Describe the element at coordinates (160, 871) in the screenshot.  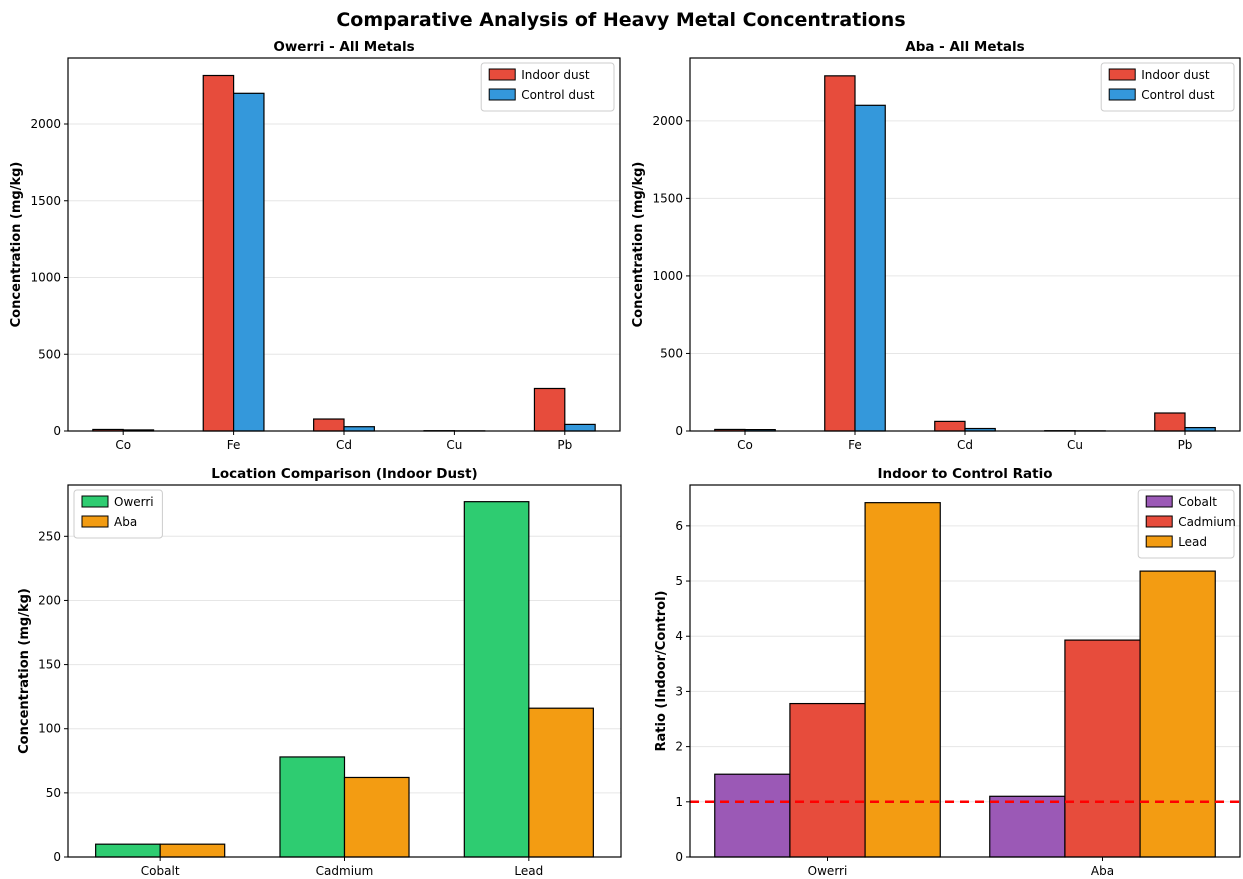
I see `x-tick-label: Cobalt` at that location.